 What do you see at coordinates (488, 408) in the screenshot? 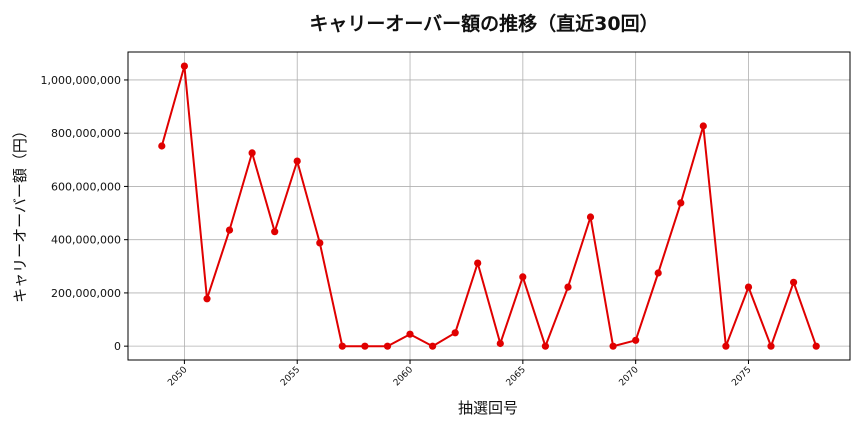
I see `x-axis-label: 抽選回号` at bounding box center [488, 408].